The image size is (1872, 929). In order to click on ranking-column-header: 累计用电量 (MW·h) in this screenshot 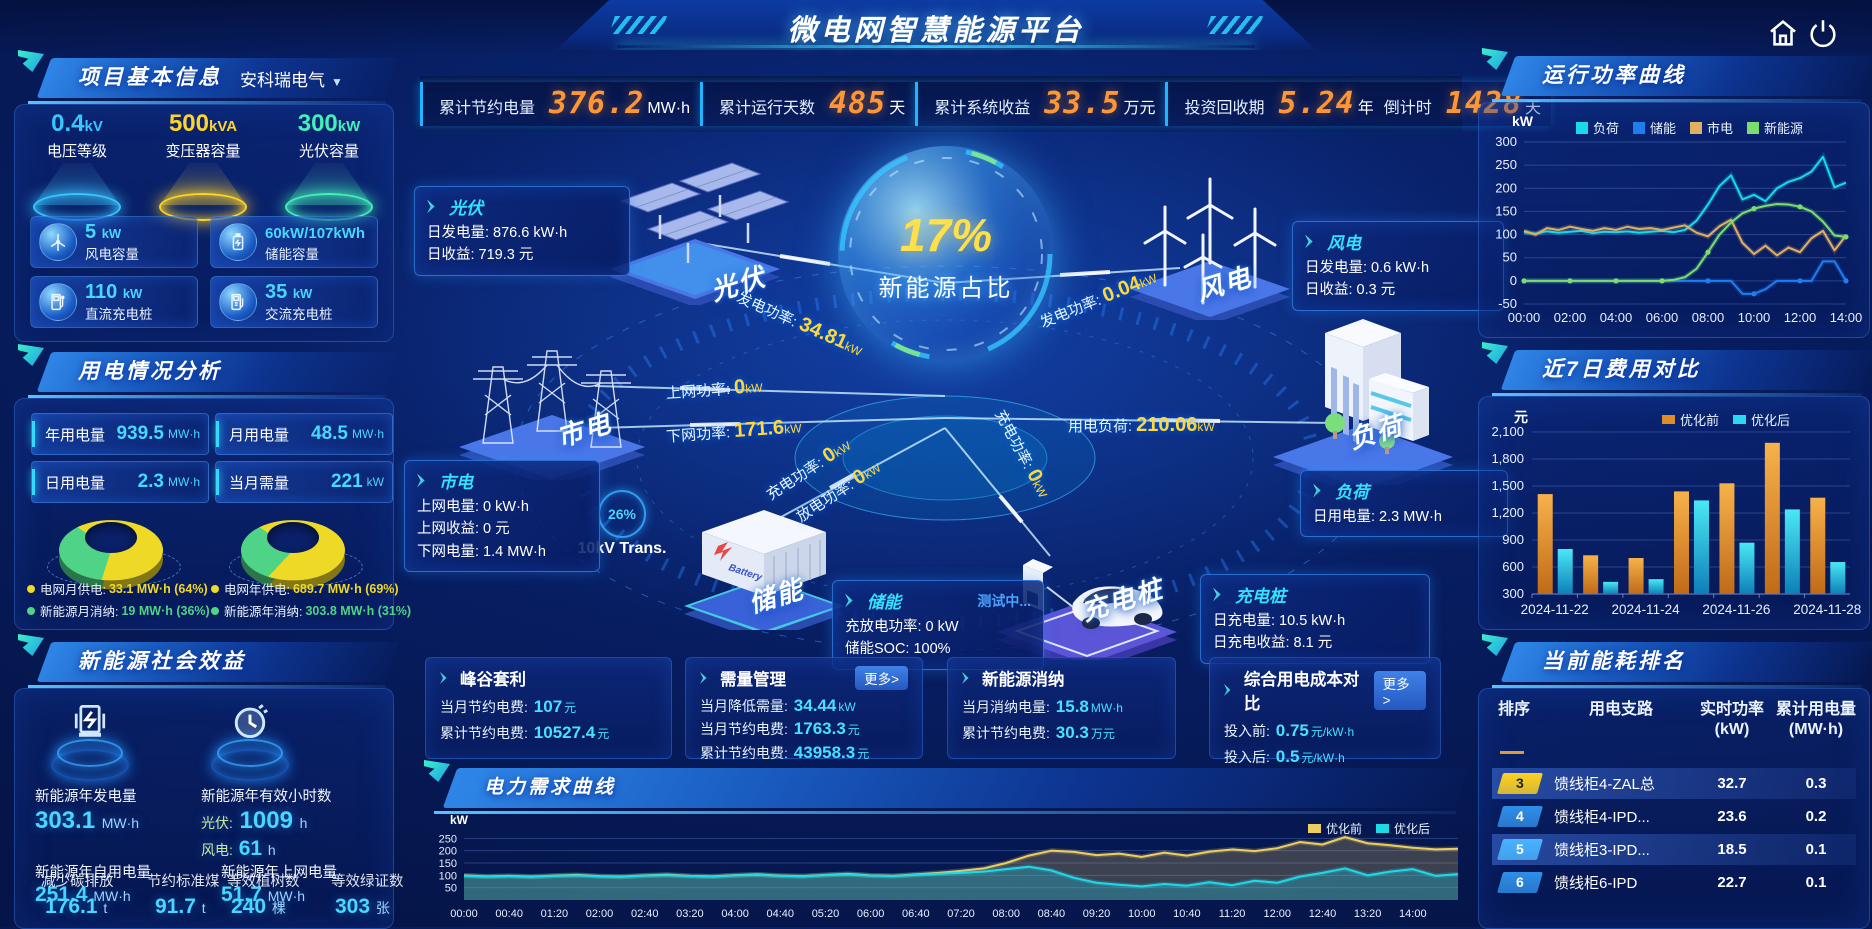, I will do `click(1816, 719)`.